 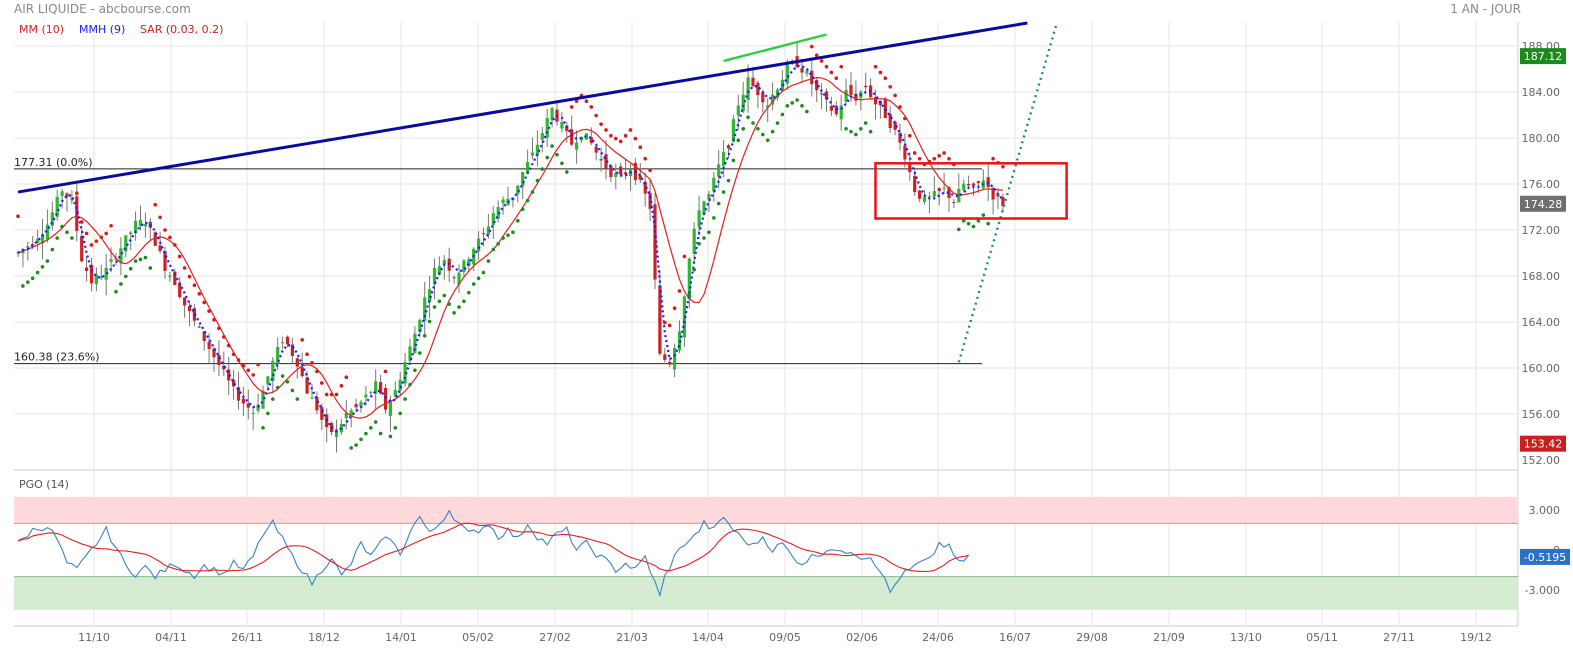 What do you see at coordinates (555, 637) in the screenshot?
I see `x-tick-label: 27/02` at bounding box center [555, 637].